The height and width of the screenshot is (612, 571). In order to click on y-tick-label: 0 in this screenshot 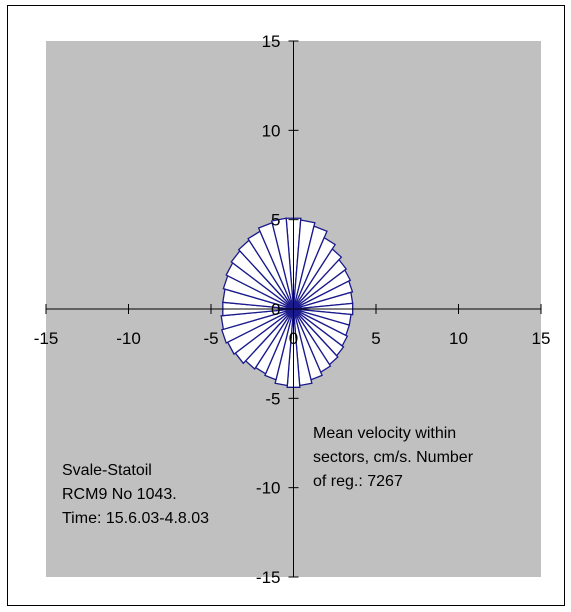, I will do `click(275, 309)`.